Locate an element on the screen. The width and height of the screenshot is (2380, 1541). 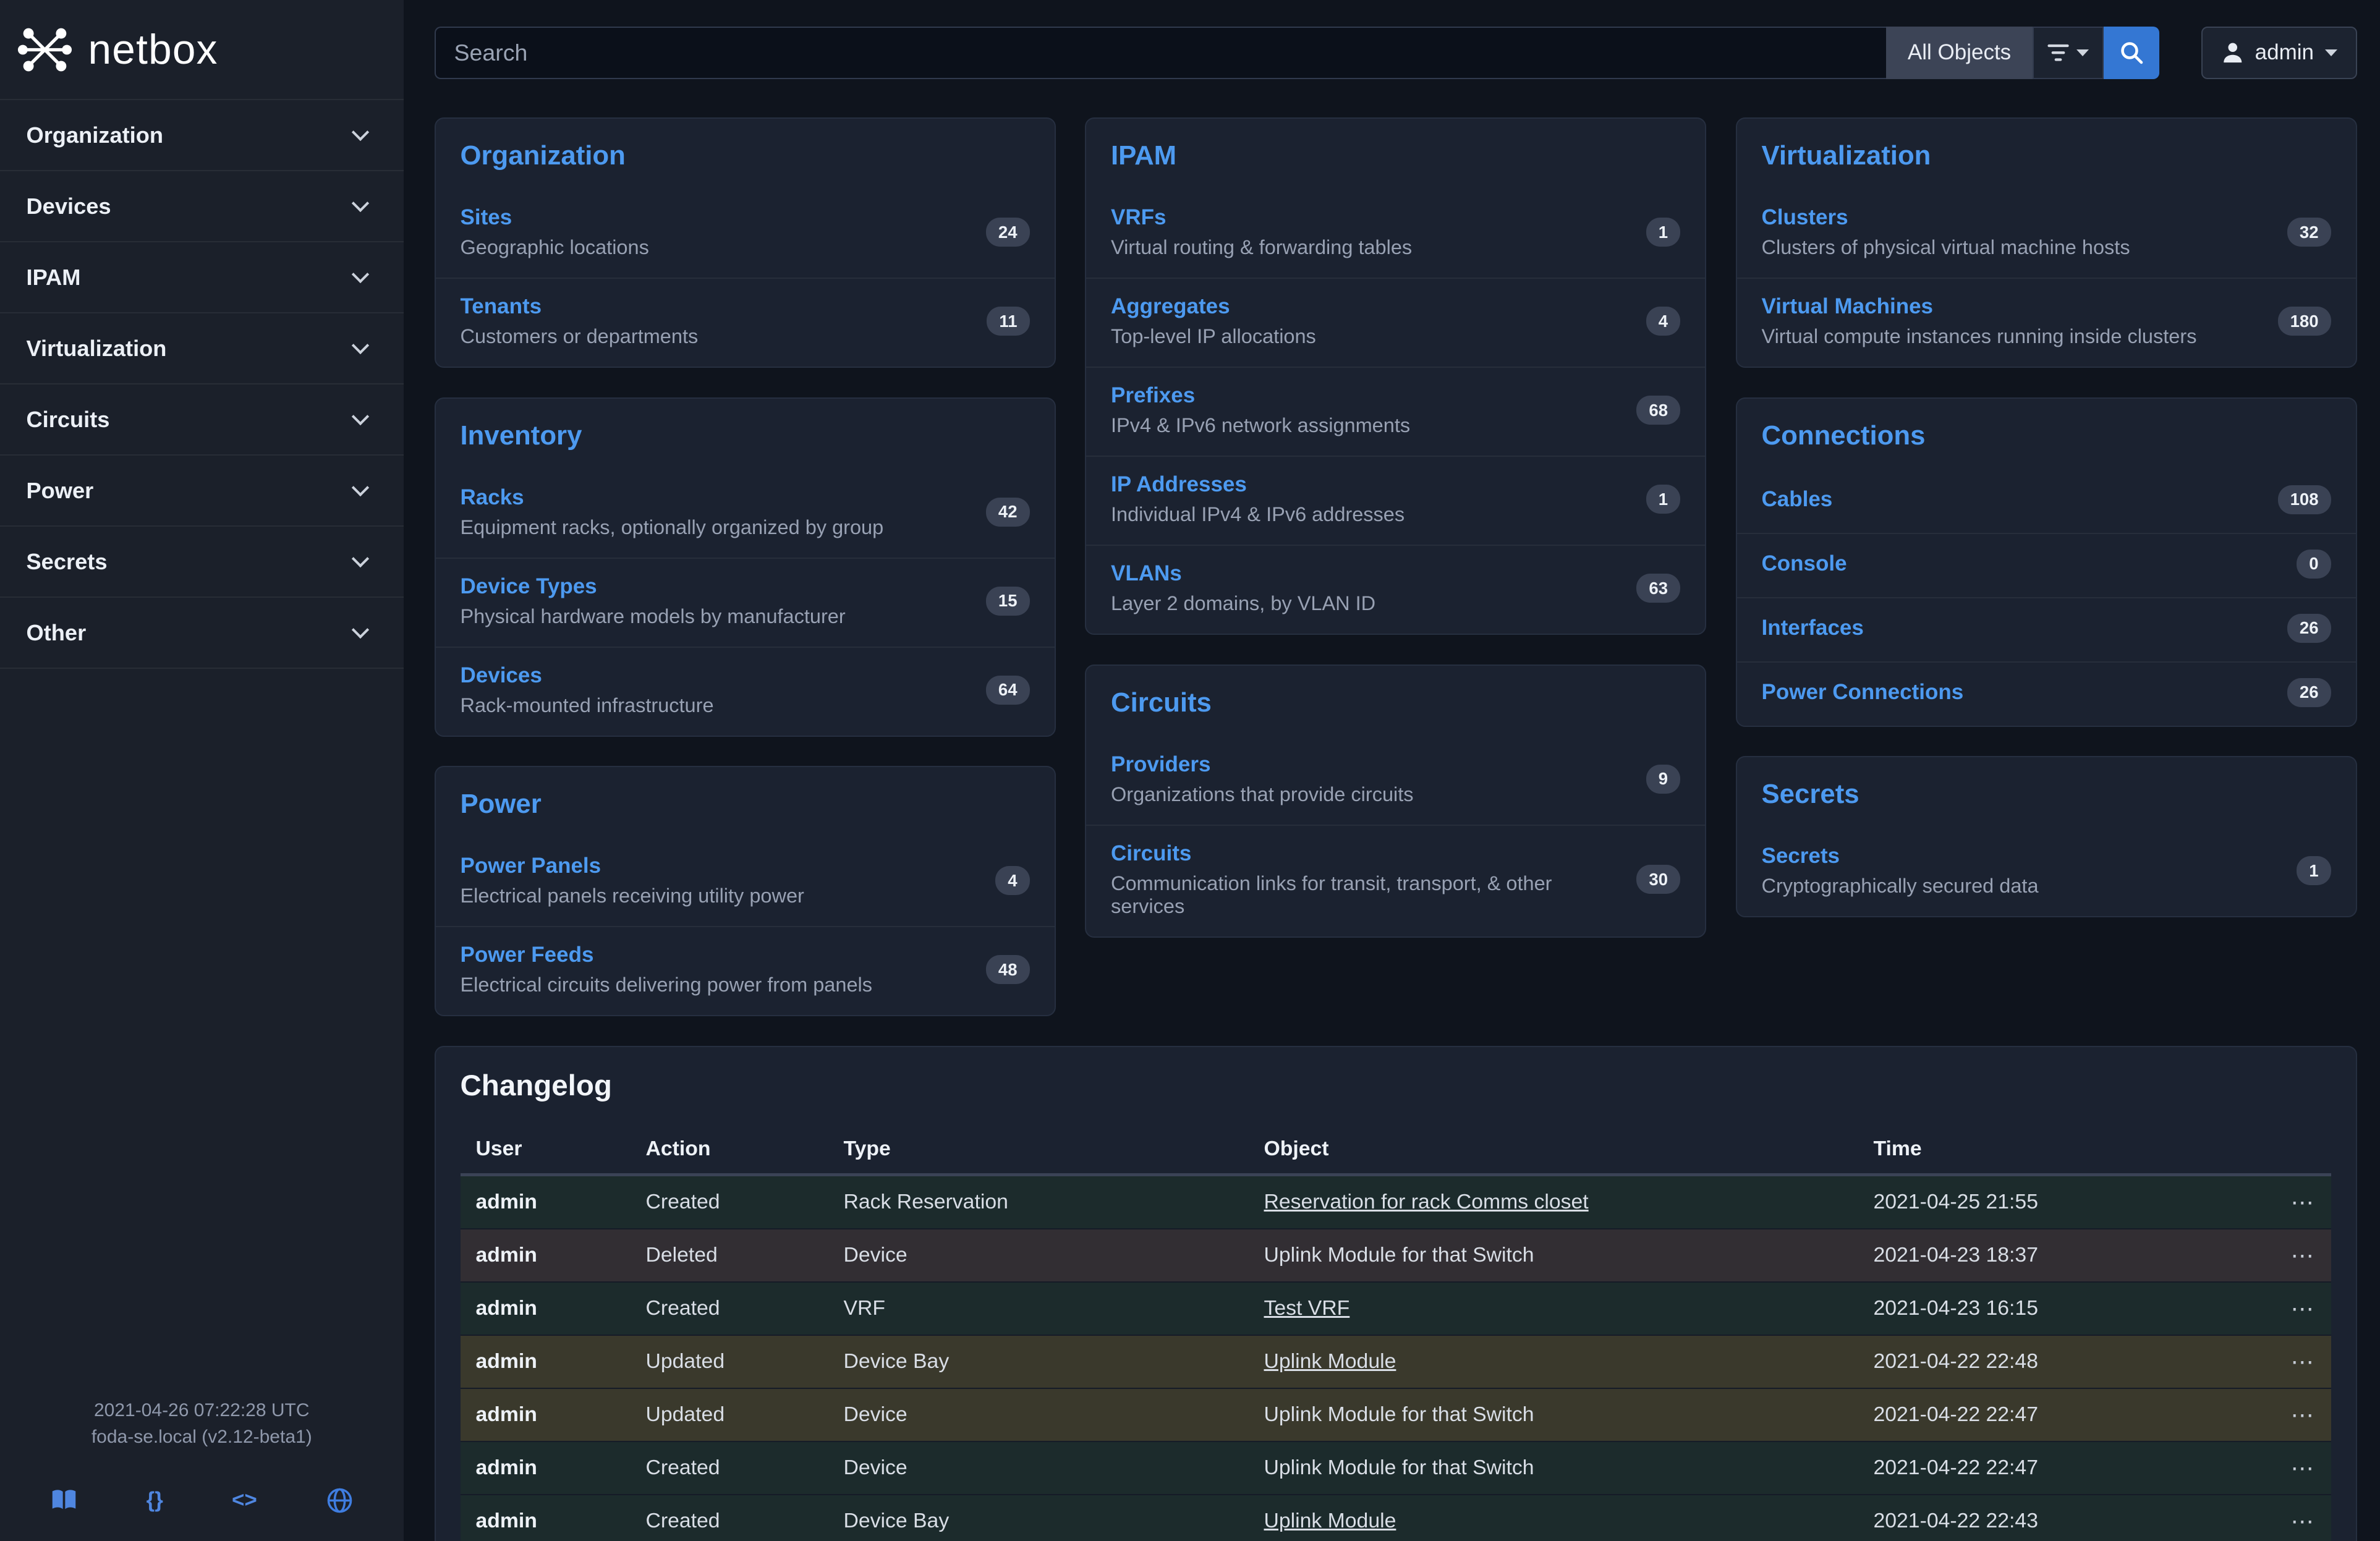
changelog-time: 2021-04-22 22:48 is located at coordinates (2051, 1362).